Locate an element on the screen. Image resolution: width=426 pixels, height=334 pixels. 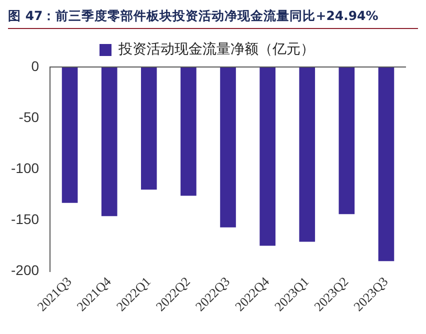
legend-label: 投资活动现金流量净额（亿元） is located at coordinates (216, 50).